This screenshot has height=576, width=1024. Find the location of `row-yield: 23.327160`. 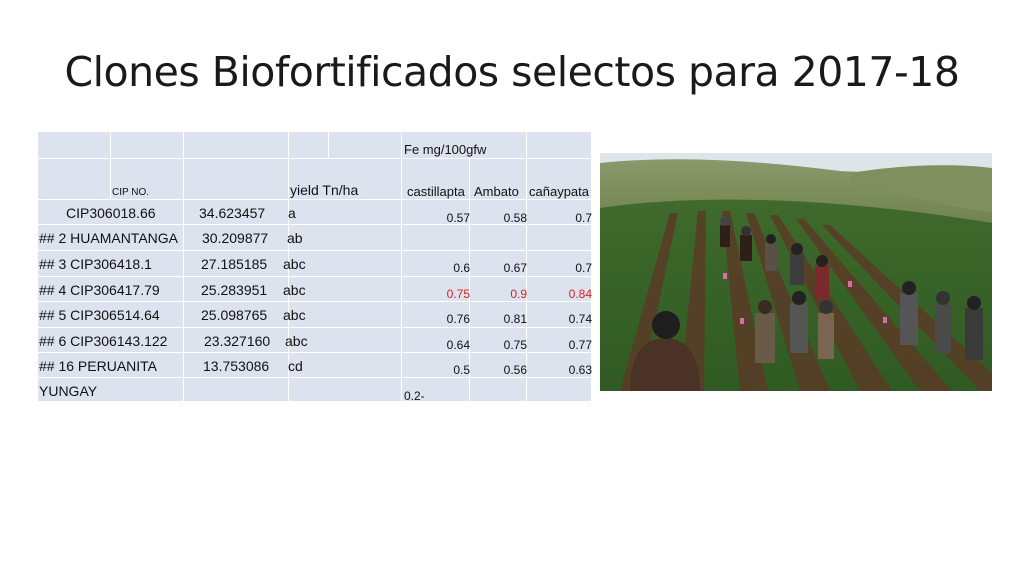

row-yield: 23.327160 is located at coordinates (237, 341).